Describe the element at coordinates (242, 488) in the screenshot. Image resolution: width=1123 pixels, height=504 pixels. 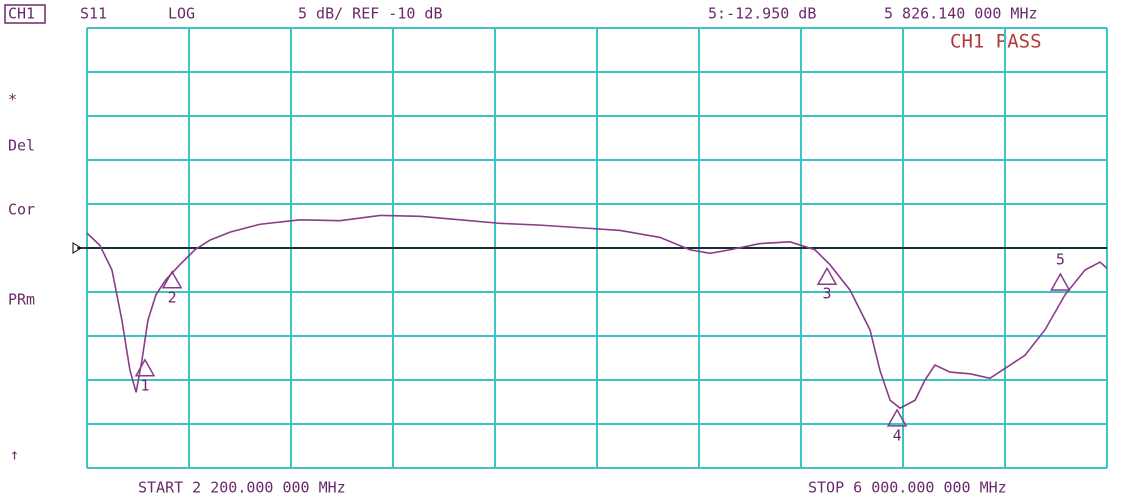
I see `start-label: START 2 200.000 000 MHz` at that location.